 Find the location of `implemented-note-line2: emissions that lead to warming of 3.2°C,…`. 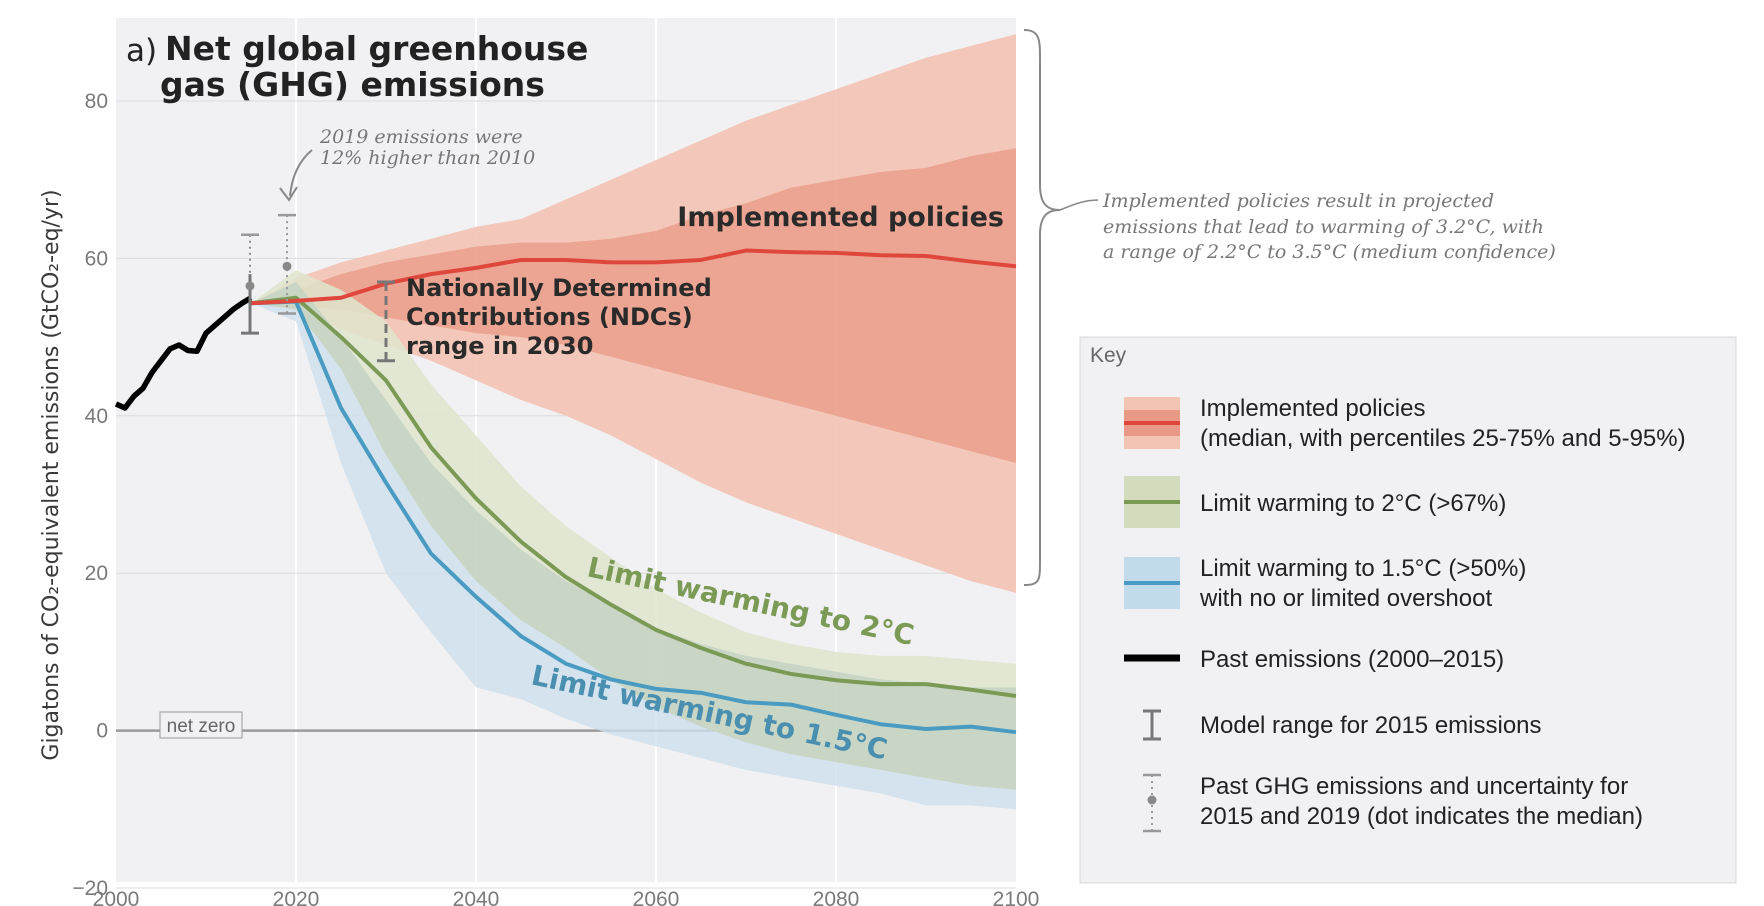

implemented-note-line2: emissions that lead to warming of 3.2°C,… is located at coordinates (1323, 227).